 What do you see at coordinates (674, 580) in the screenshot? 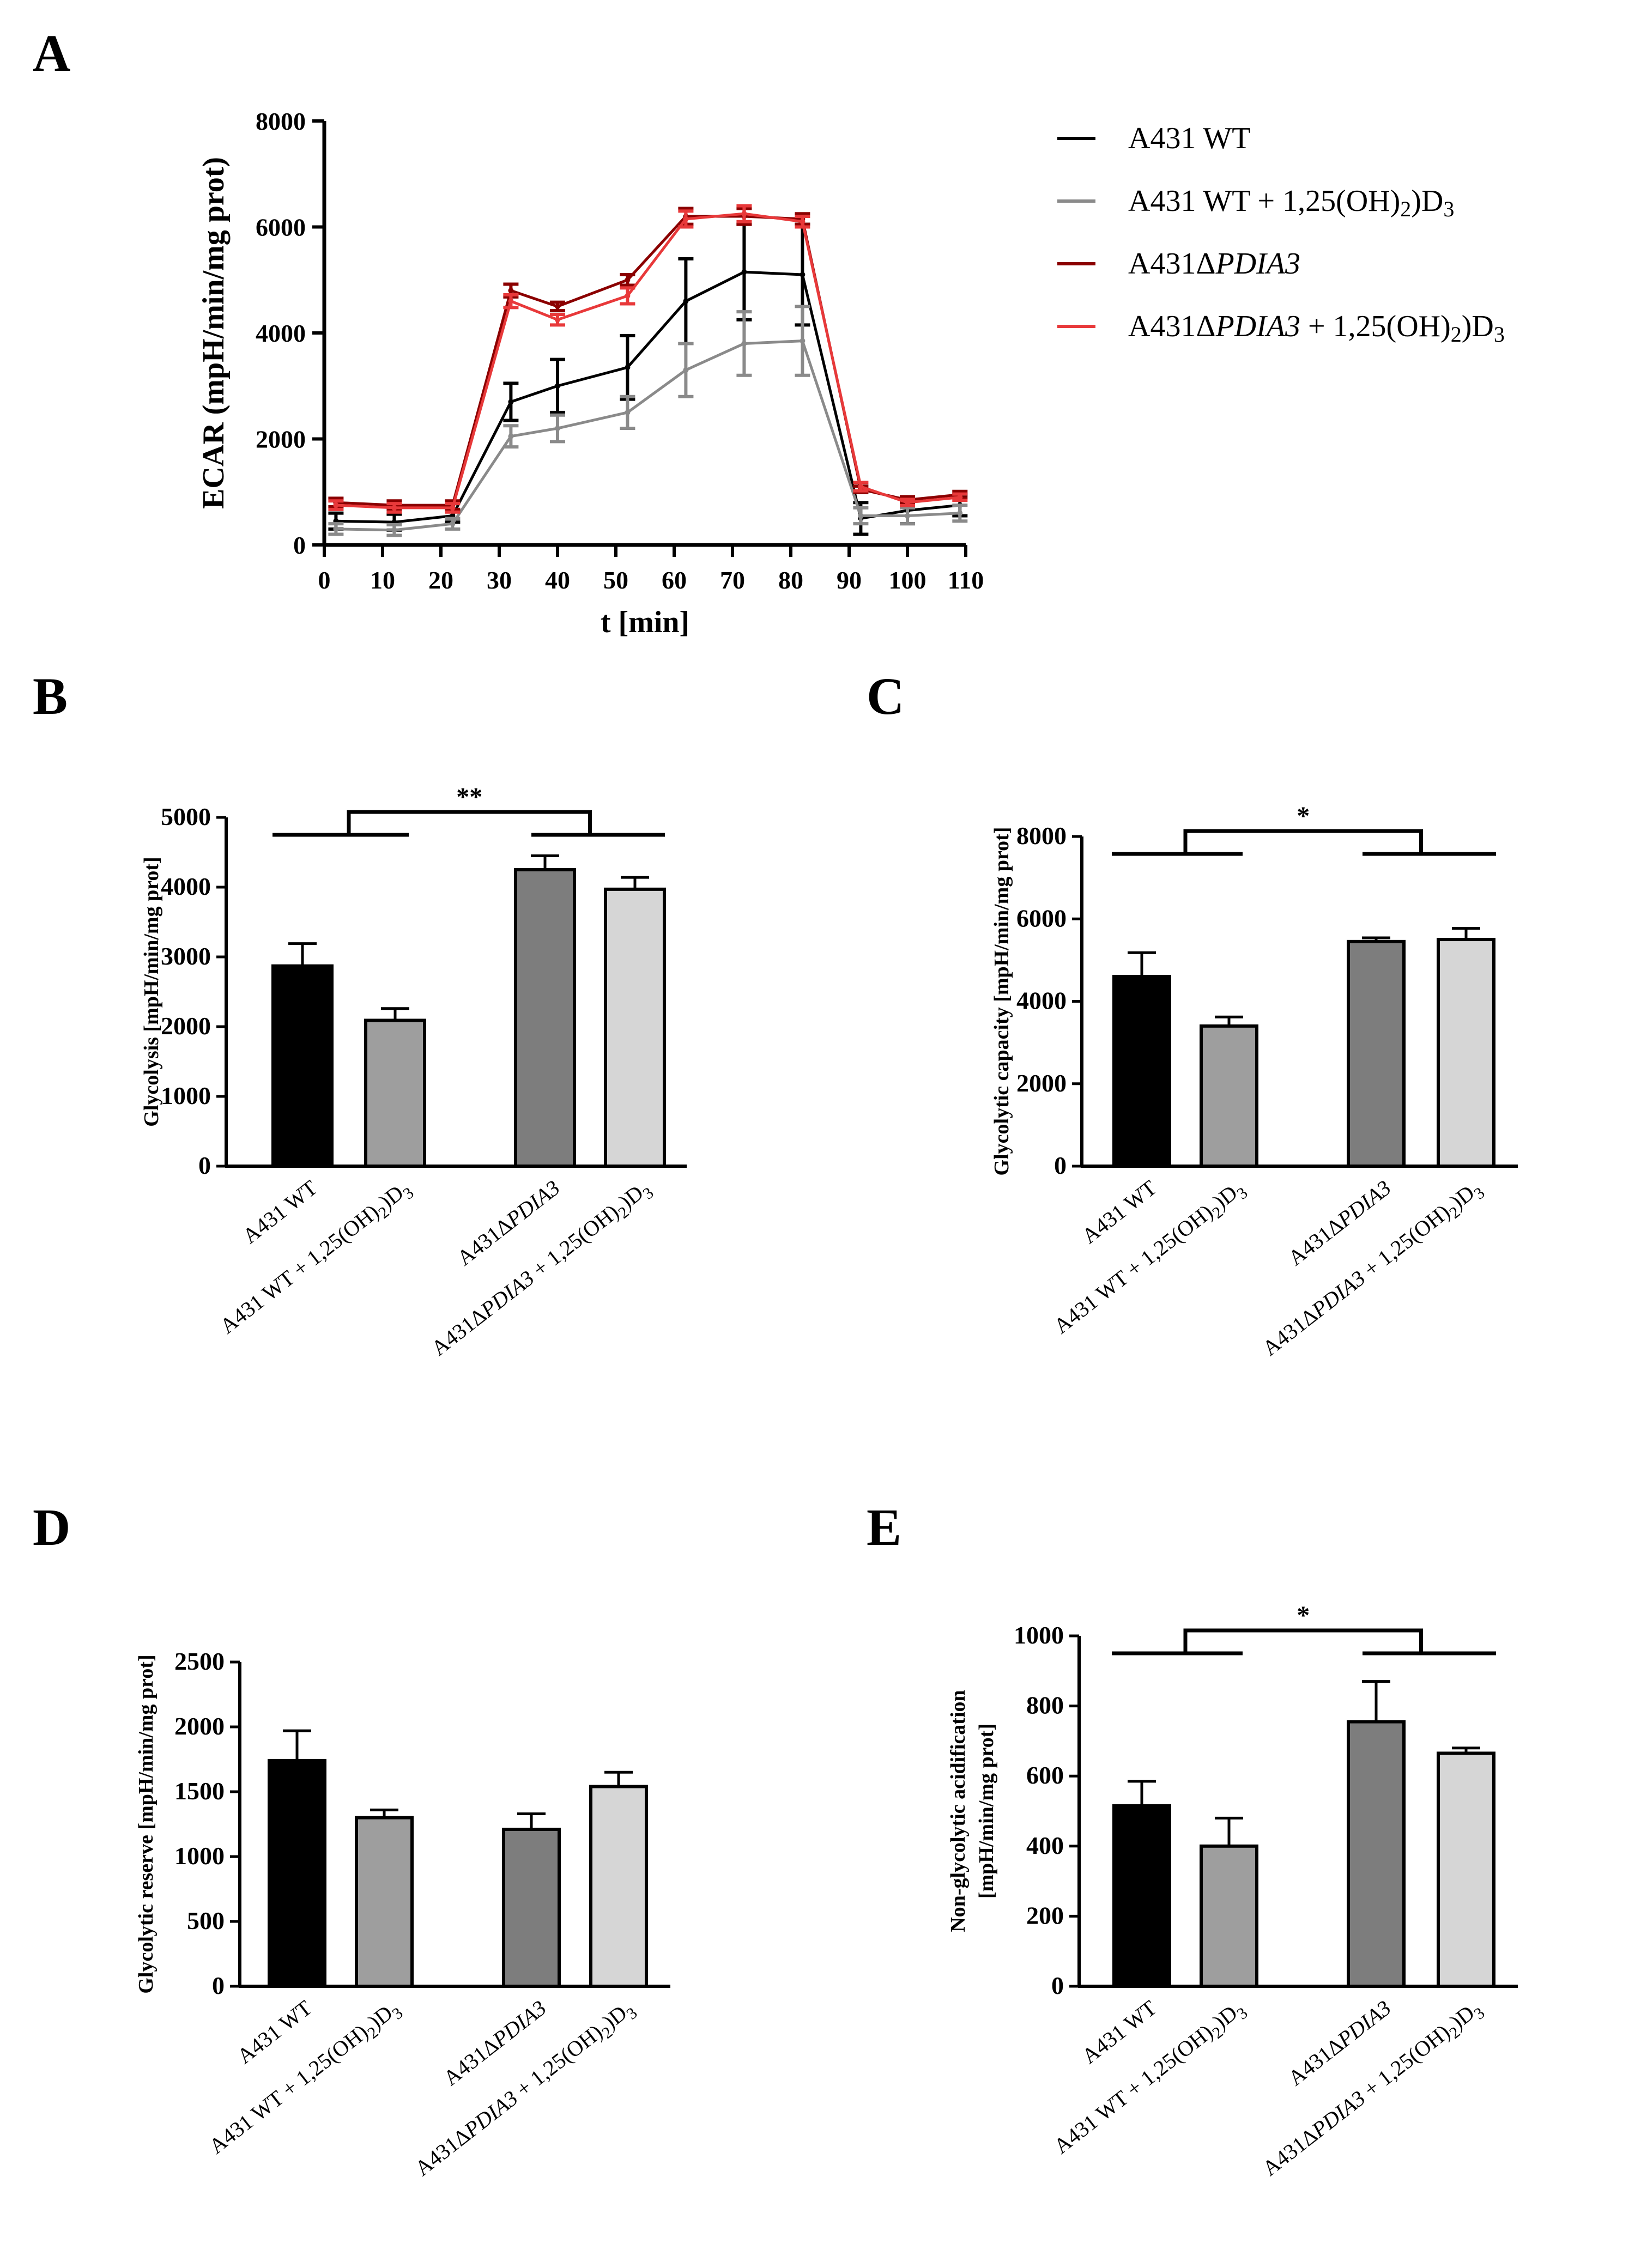
I see `x-tick-label: 60` at bounding box center [674, 580].